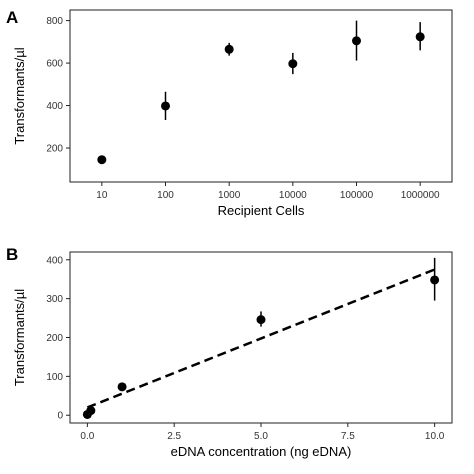 This screenshot has height=474, width=474. I want to click on y-tick-label-a: 200, so click(54, 149).